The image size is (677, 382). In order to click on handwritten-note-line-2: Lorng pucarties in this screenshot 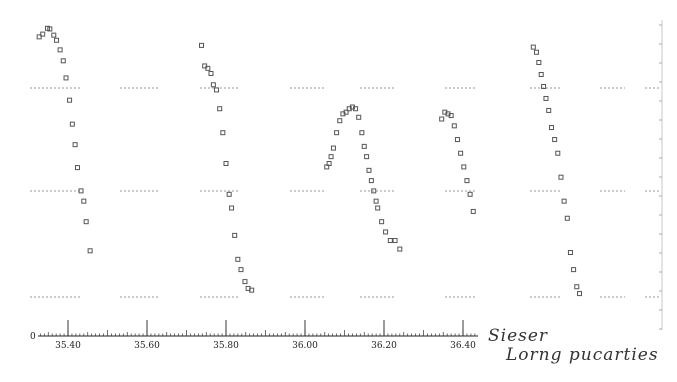, I will do `click(582, 355)`.